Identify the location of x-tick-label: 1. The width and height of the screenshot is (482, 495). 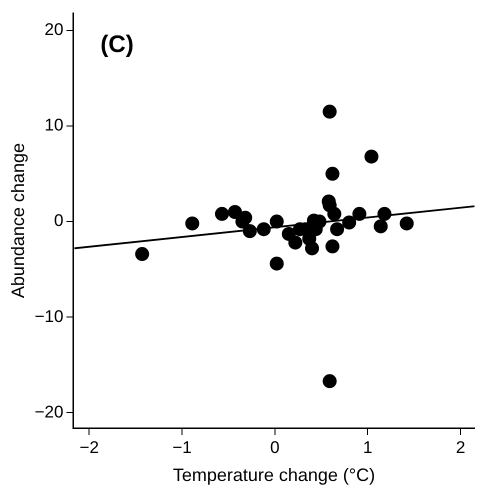
(367, 447).